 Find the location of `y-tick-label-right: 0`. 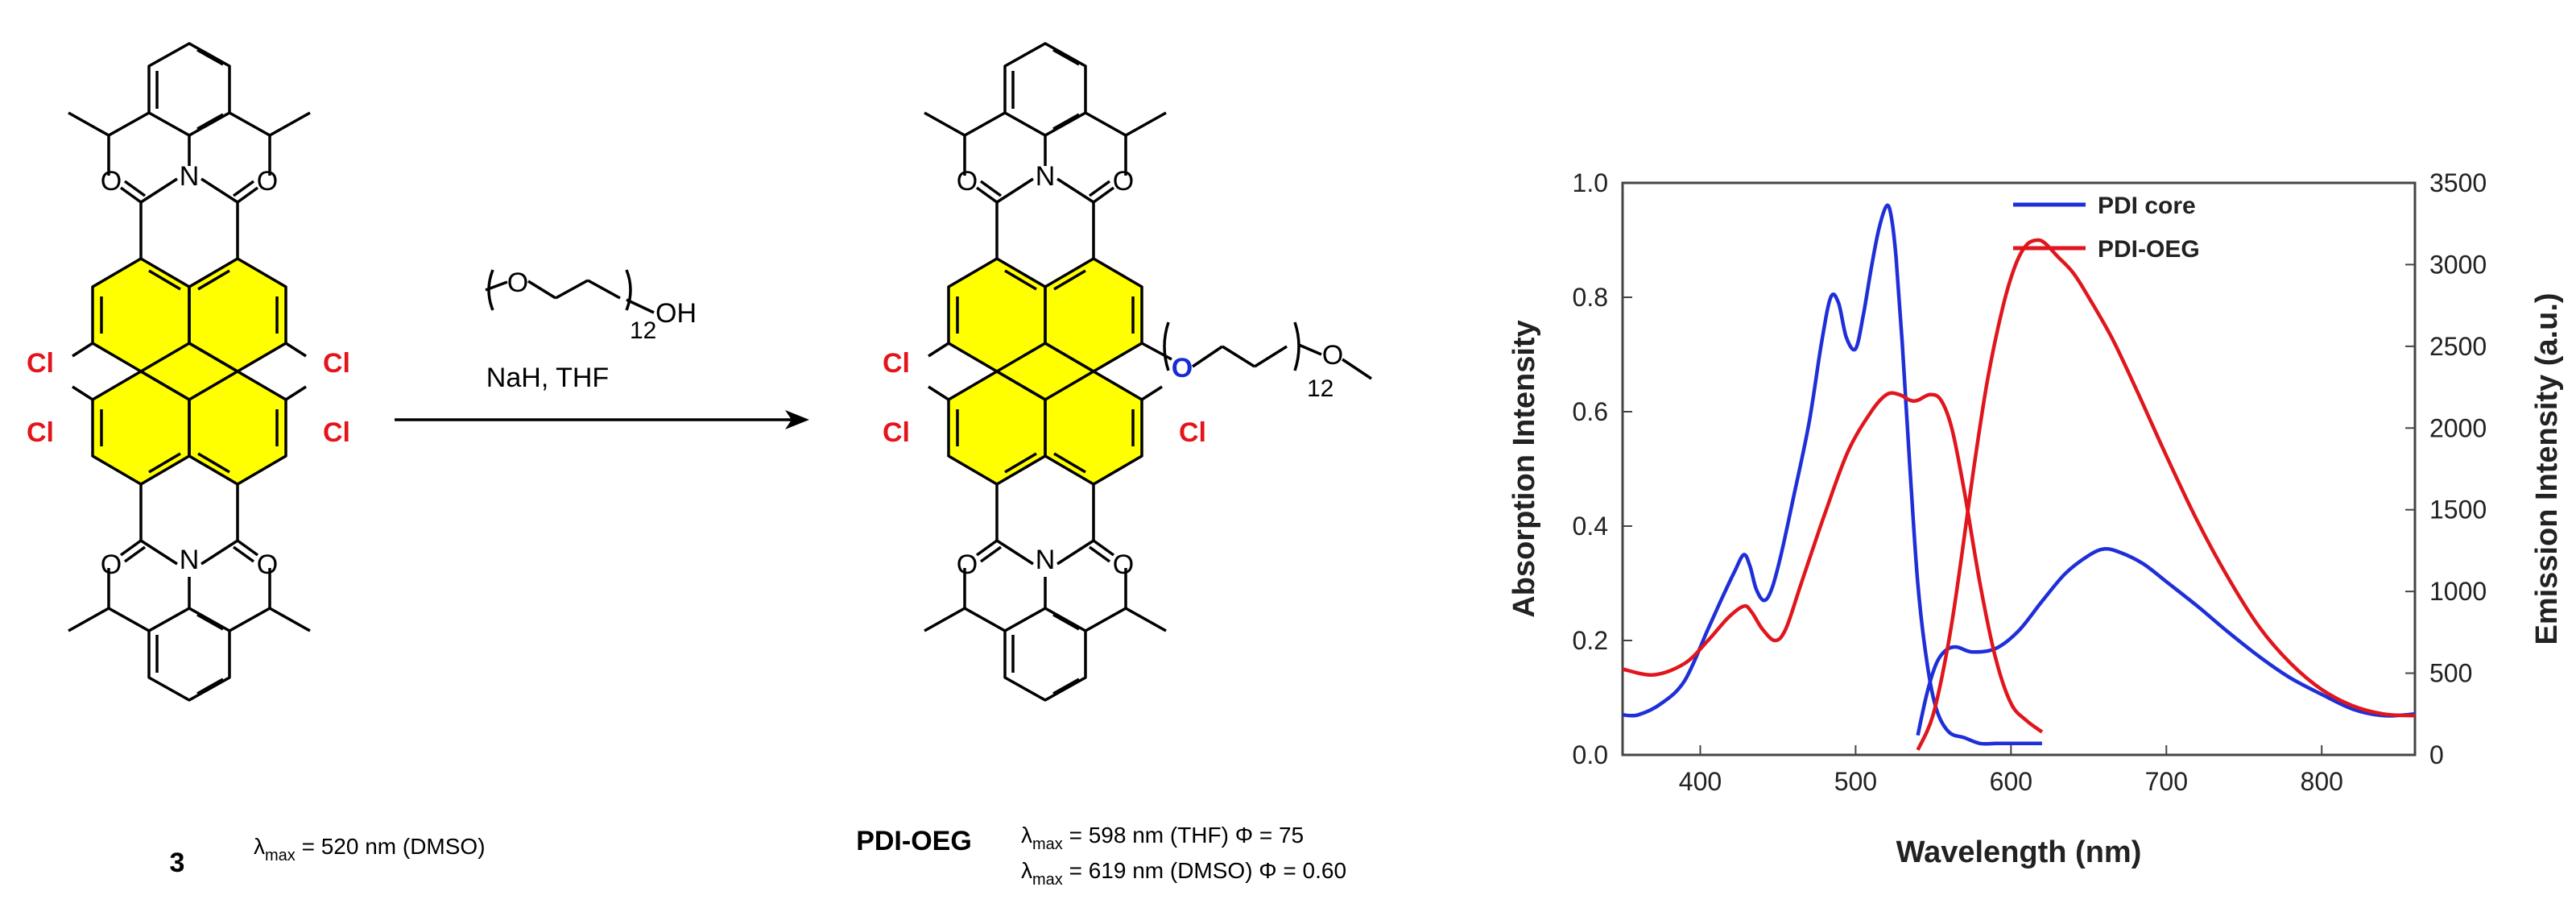

y-tick-label-right: 0 is located at coordinates (2436, 754).